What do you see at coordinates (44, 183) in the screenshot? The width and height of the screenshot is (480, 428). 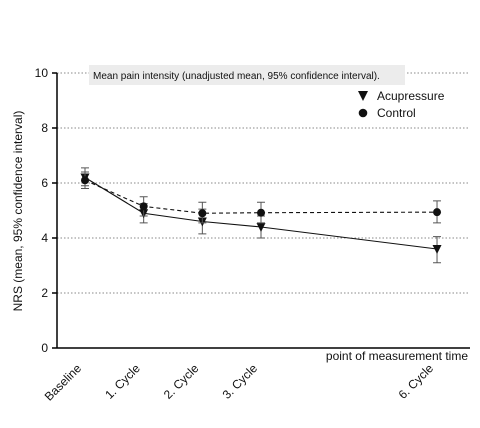 I see `y-tick-label: 6` at bounding box center [44, 183].